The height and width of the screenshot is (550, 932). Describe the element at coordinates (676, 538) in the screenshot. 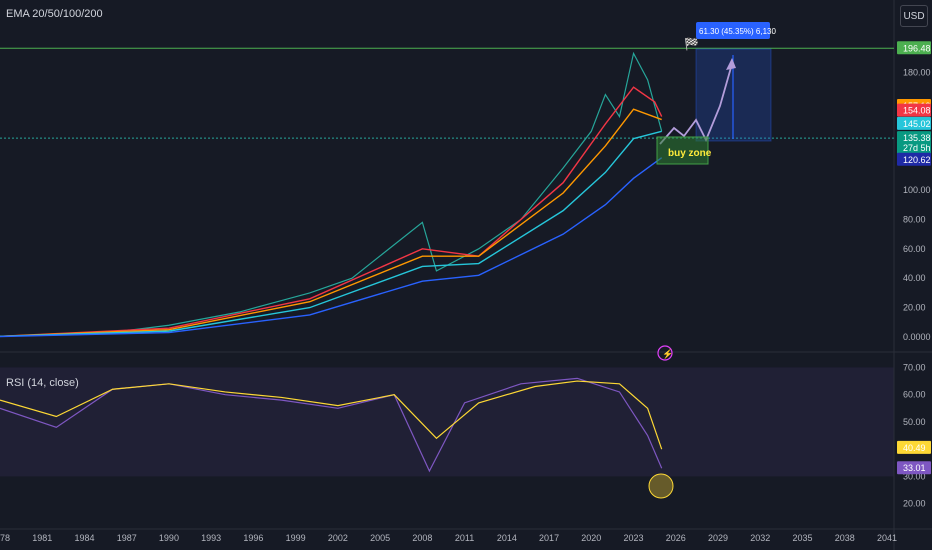

I see `time-tick-label: 2026` at that location.